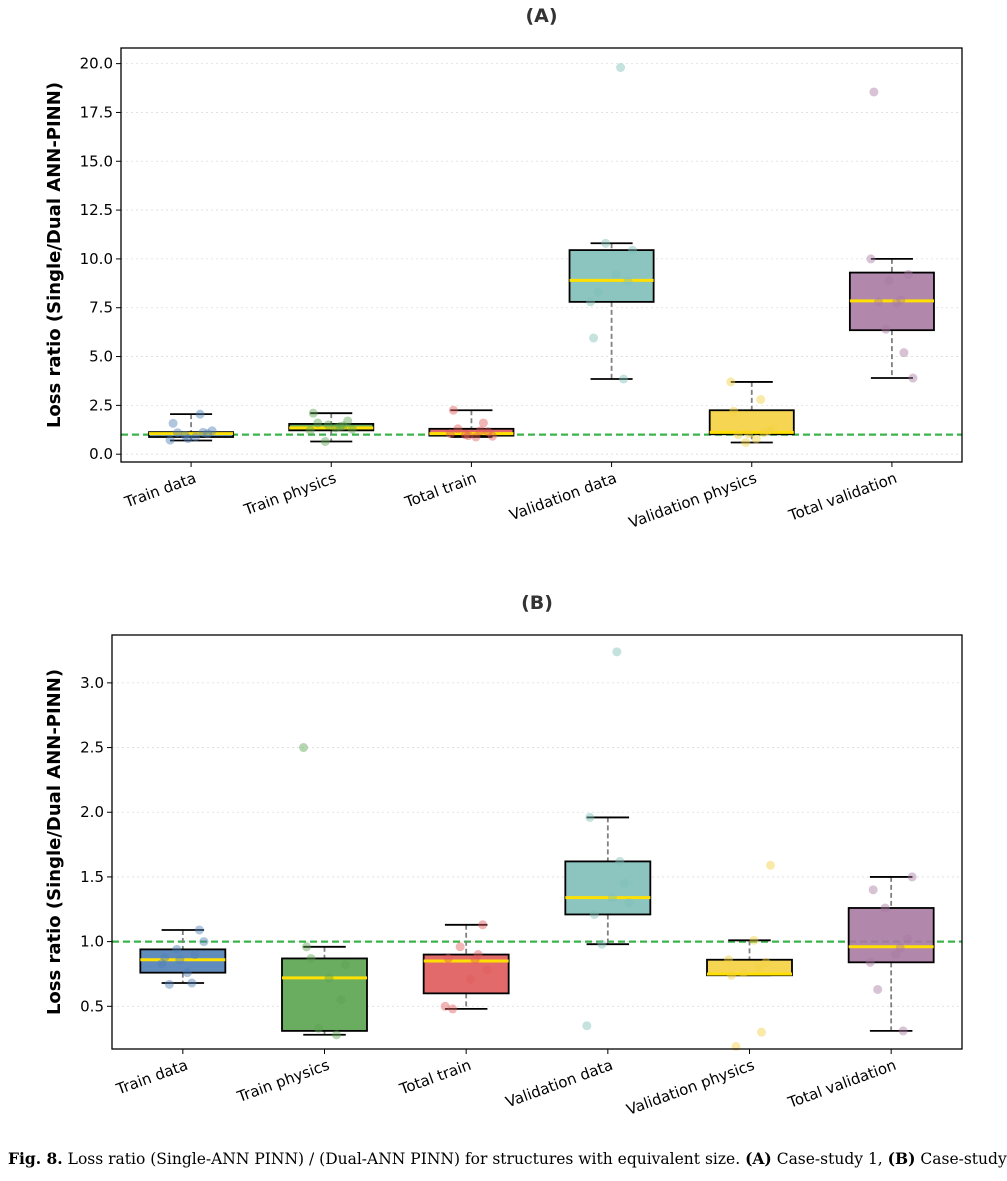 The width and height of the screenshot is (1007, 1181). I want to click on y-tick-label: 0.5, so click(92, 1006).